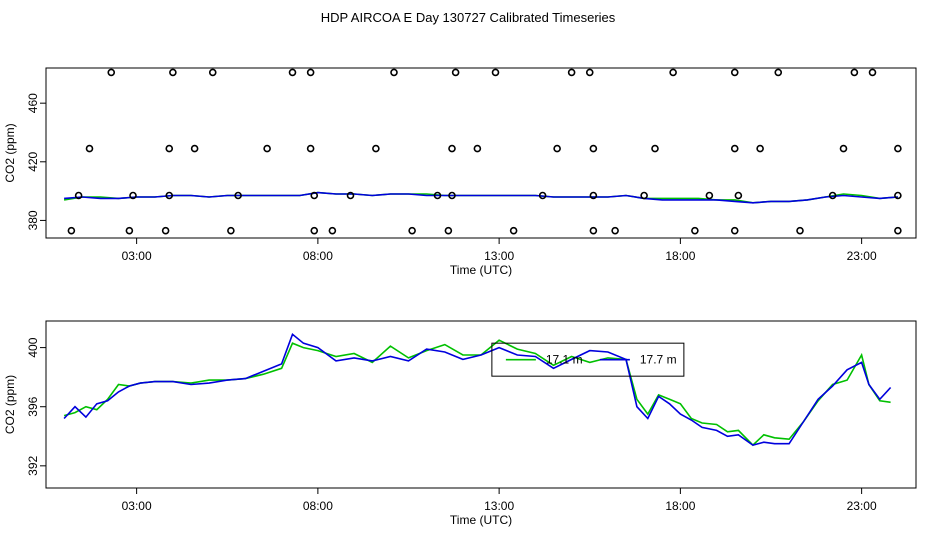 The width and height of the screenshot is (936, 540). What do you see at coordinates (33, 406) in the screenshot?
I see `y-tick-label: 396` at bounding box center [33, 406].